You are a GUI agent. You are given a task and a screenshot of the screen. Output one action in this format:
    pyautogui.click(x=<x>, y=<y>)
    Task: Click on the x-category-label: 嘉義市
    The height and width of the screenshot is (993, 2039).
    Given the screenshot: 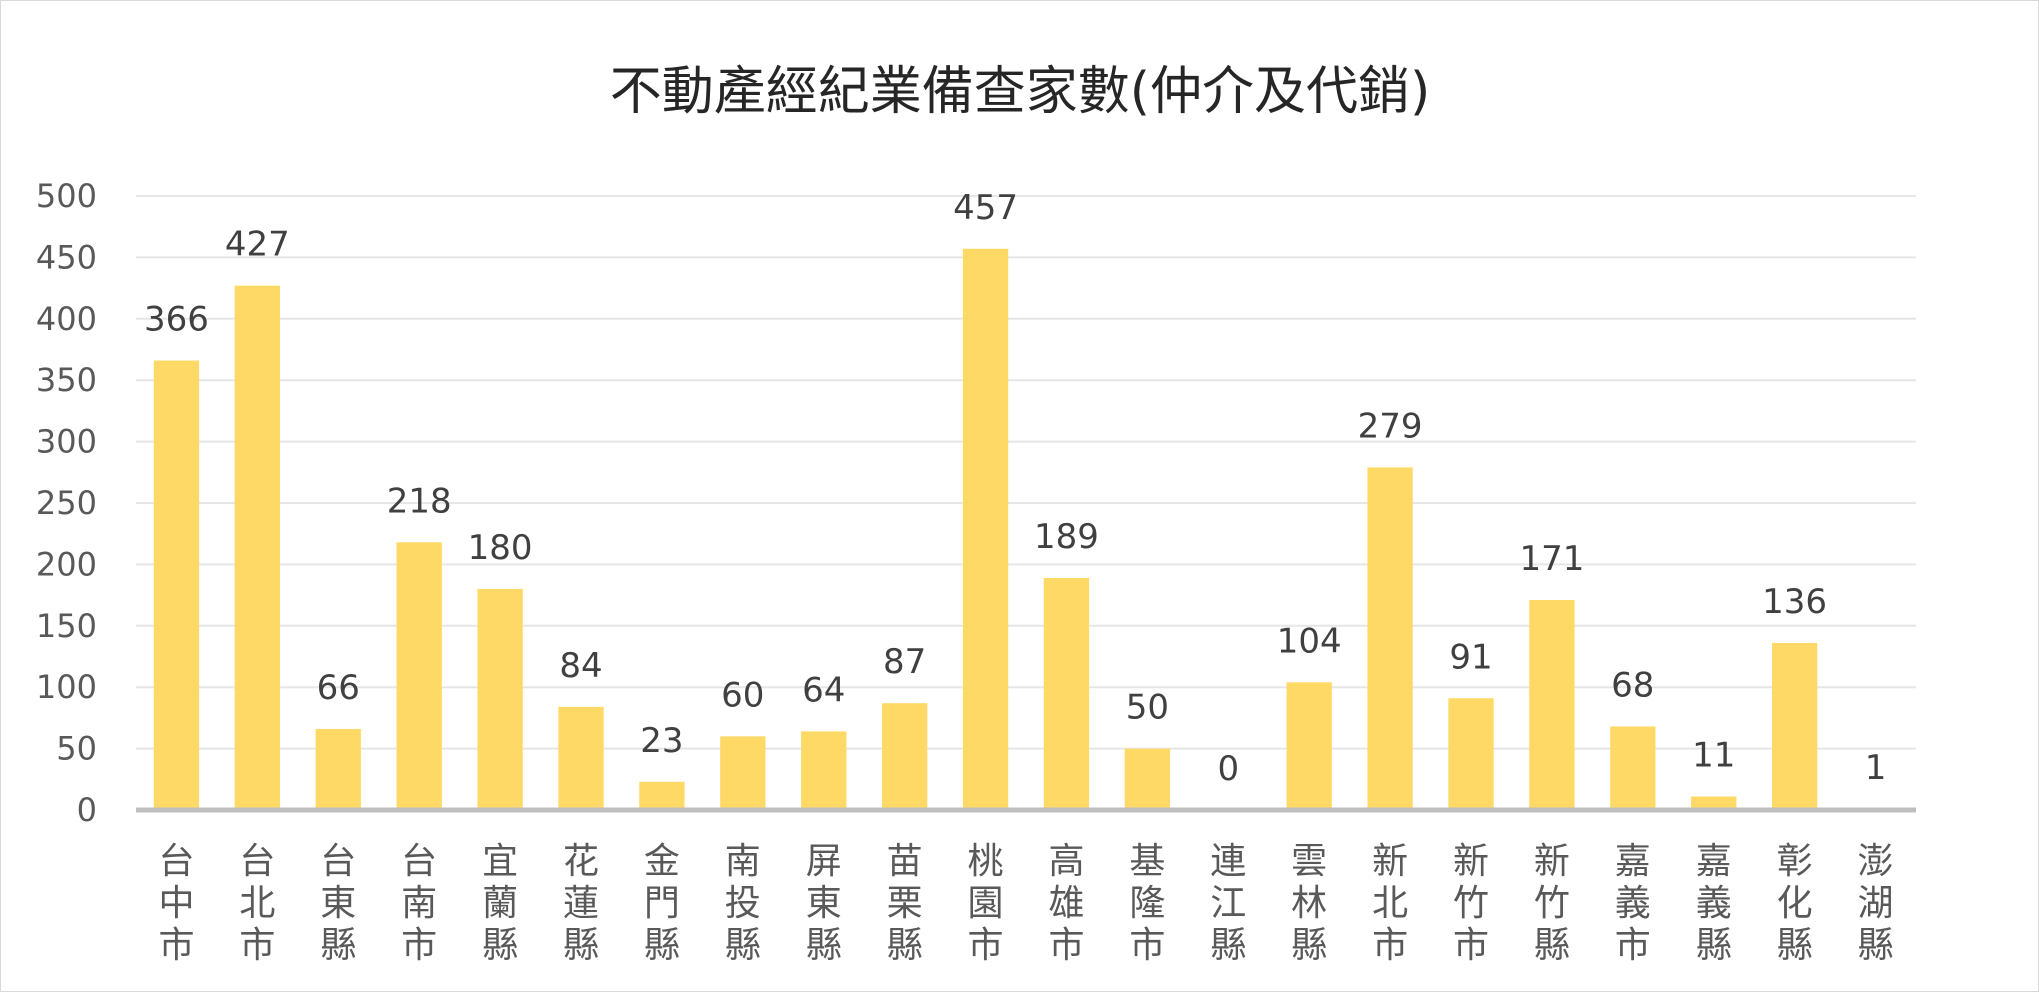 What is the action you would take?
    pyautogui.click(x=1633, y=903)
    